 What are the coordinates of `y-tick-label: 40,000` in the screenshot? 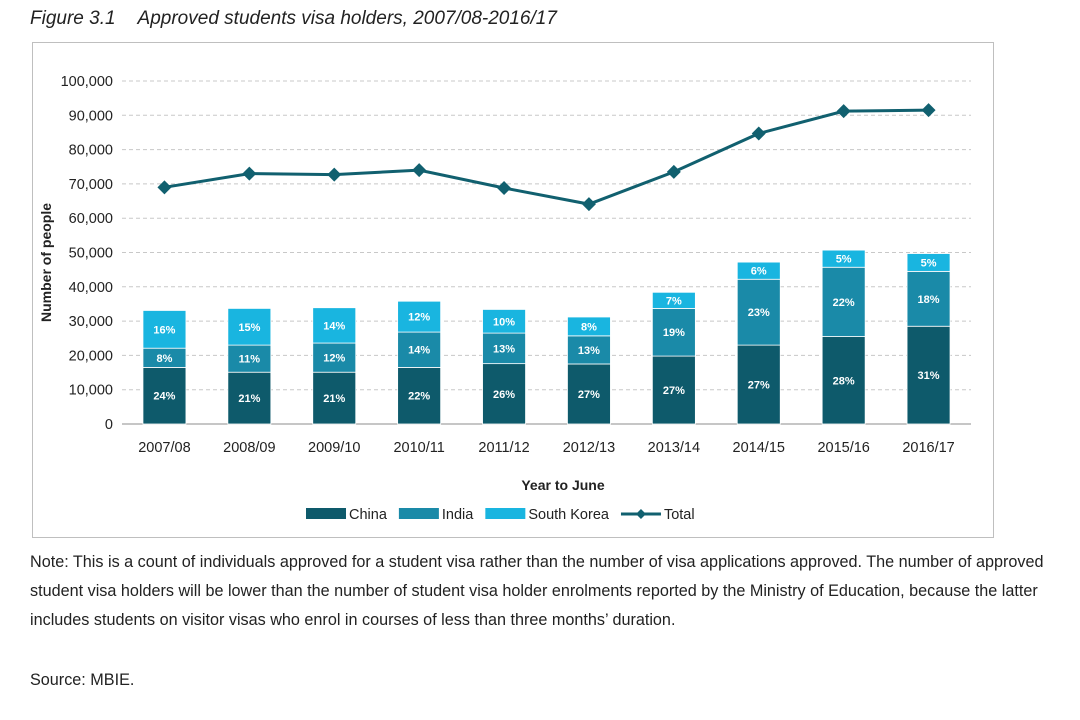 It's located at (91, 288).